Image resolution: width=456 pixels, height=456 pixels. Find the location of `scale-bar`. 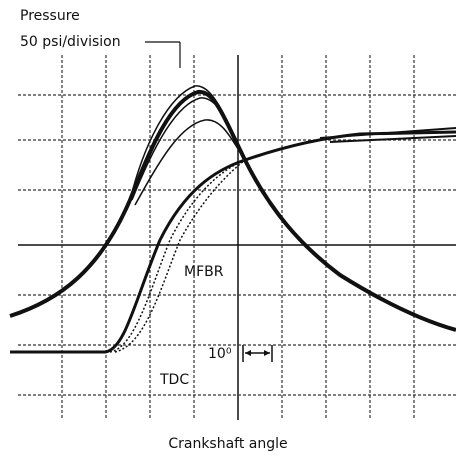

scale-bar is located at coordinates (257, 353).